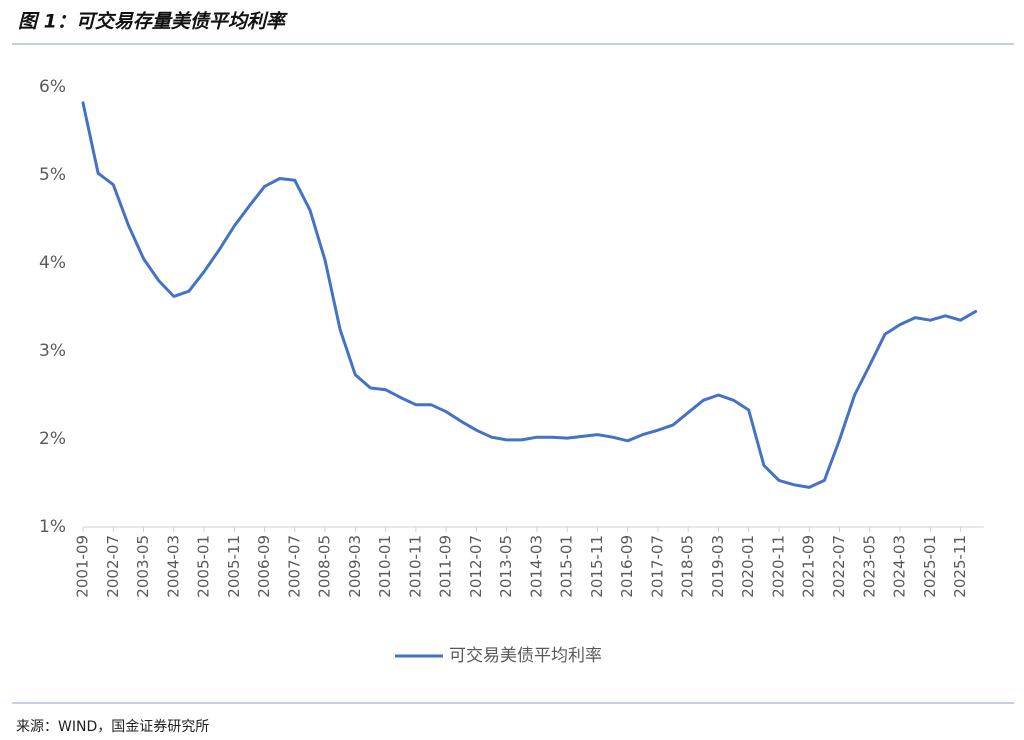  What do you see at coordinates (264, 566) in the screenshot?
I see `x-tick-label: 2006-09` at bounding box center [264, 566].